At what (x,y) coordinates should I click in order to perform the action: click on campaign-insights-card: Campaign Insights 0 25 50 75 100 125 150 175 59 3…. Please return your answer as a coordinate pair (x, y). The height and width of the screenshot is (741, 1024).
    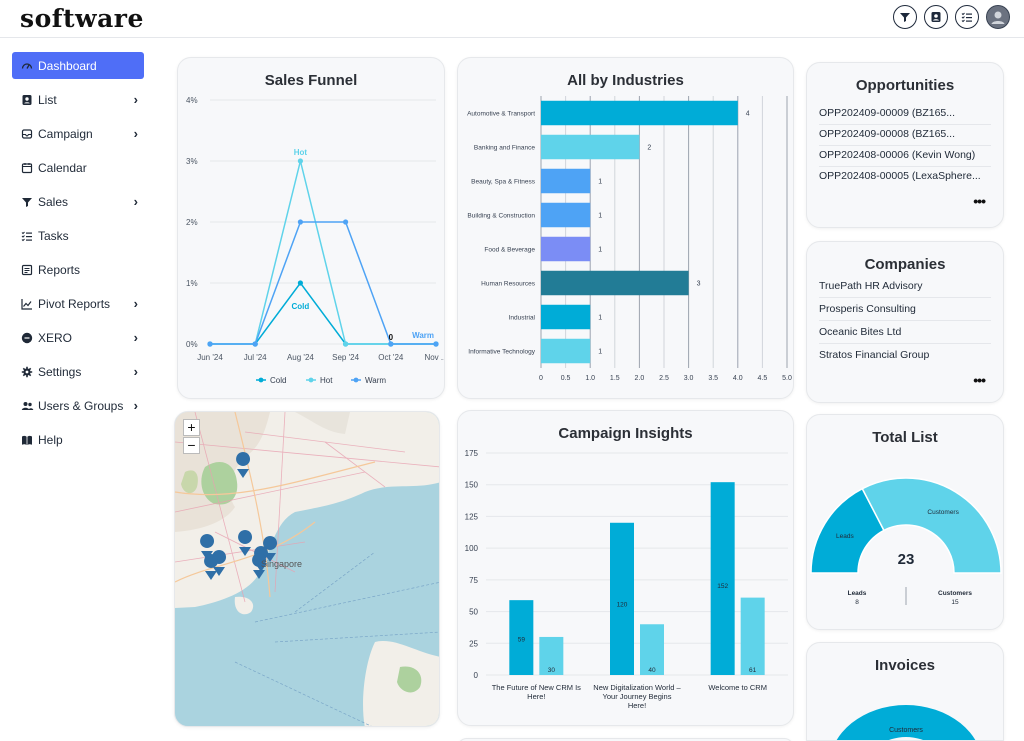
    Looking at the image, I should click on (625, 568).